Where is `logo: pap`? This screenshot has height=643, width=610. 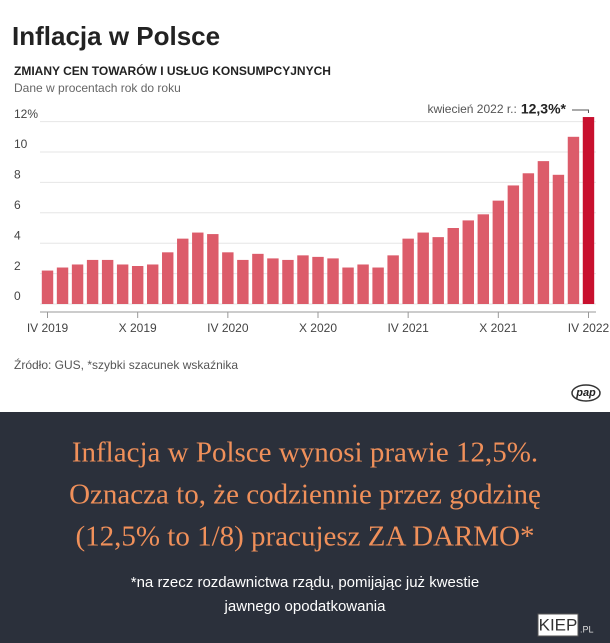
logo: pap is located at coordinates (585, 393).